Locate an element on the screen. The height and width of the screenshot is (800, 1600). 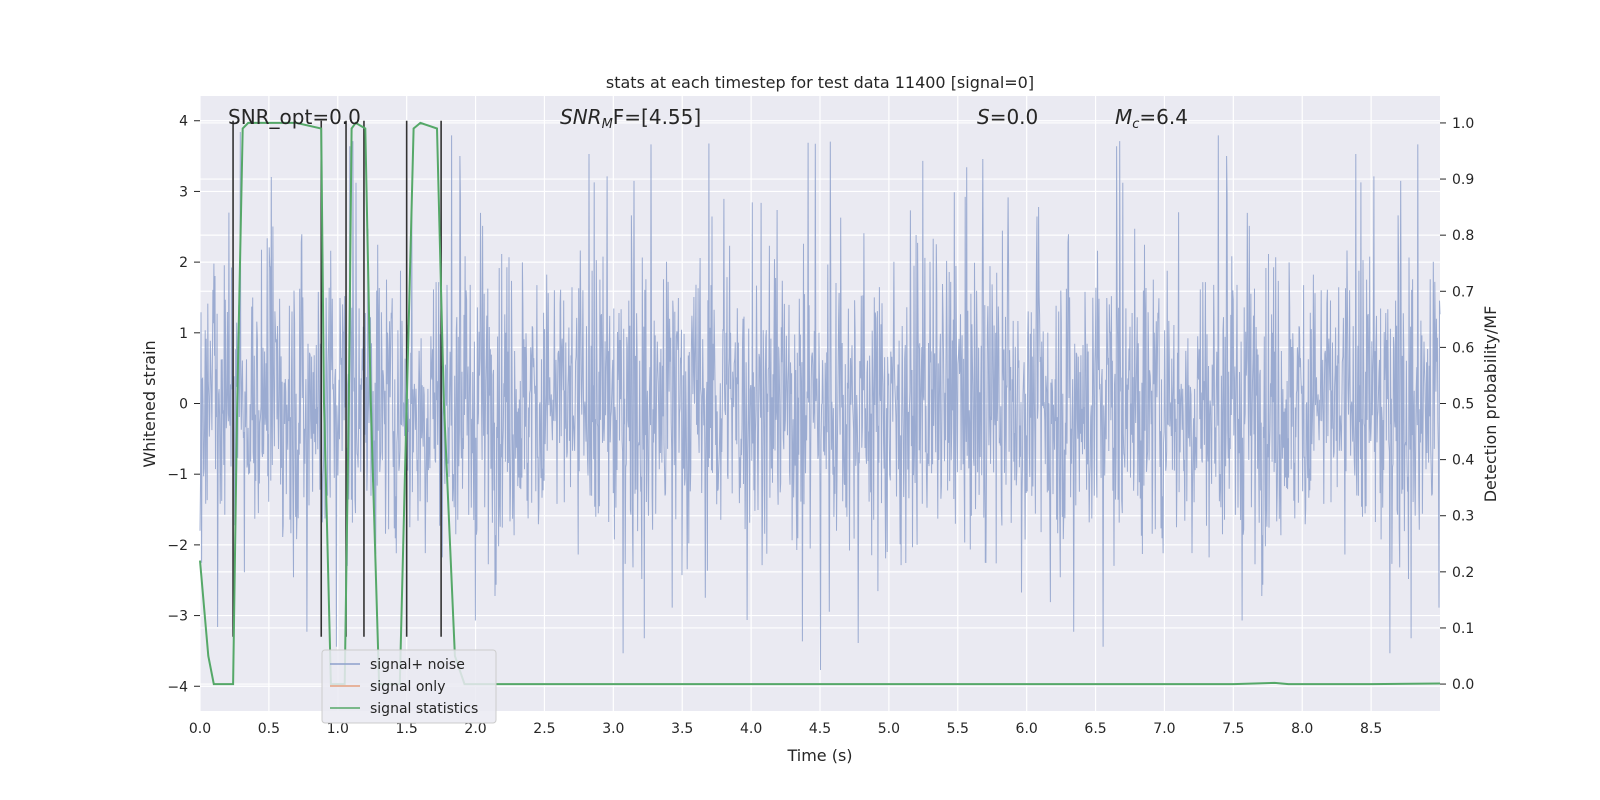
mc-rest: =6.4 is located at coordinates (1163, 117).